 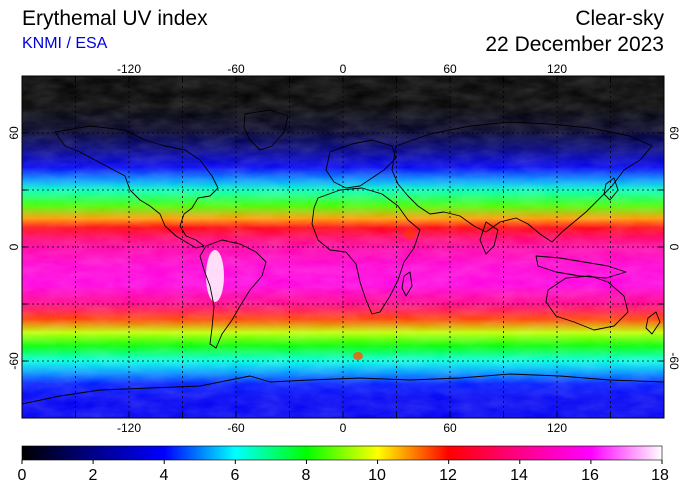 I want to click on coast-madagascar, so click(x=407, y=284).